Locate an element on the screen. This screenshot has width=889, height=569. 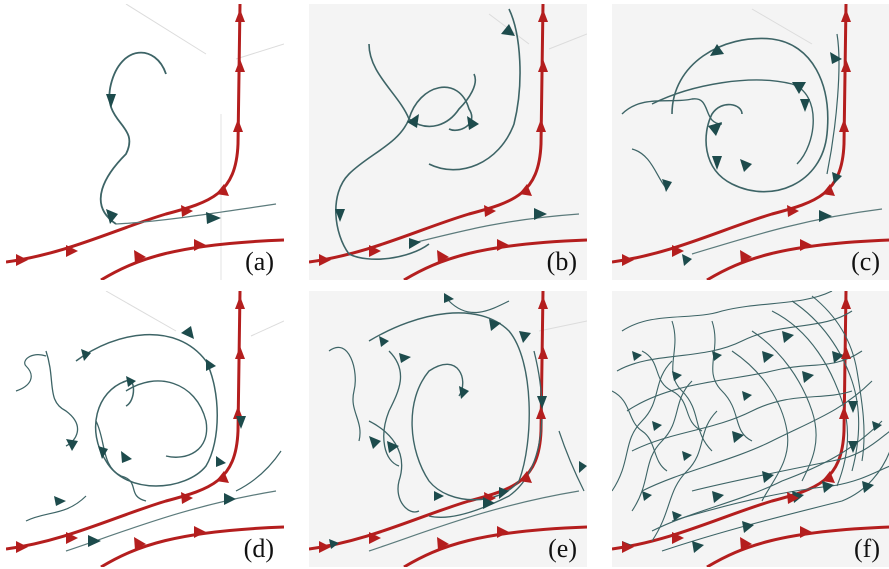
panel-label-e: (e) is located at coordinates (562, 548).